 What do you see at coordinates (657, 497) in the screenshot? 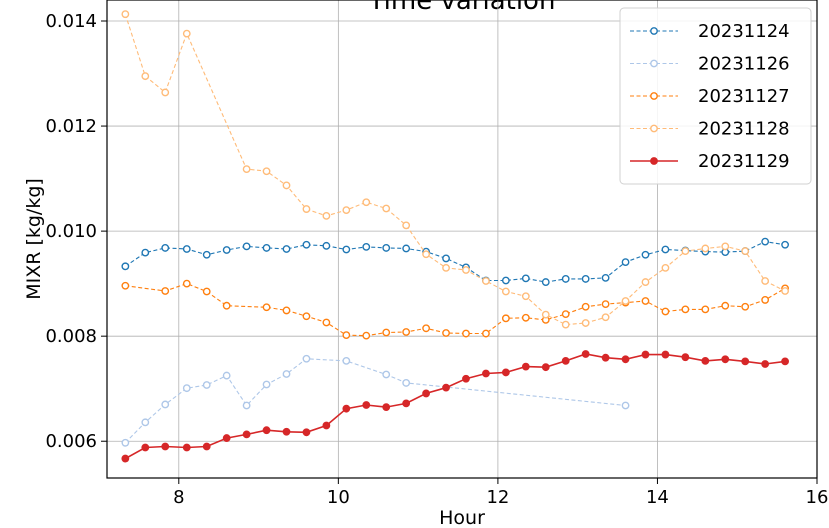
I see `x-tick-label: 14` at bounding box center [657, 497].